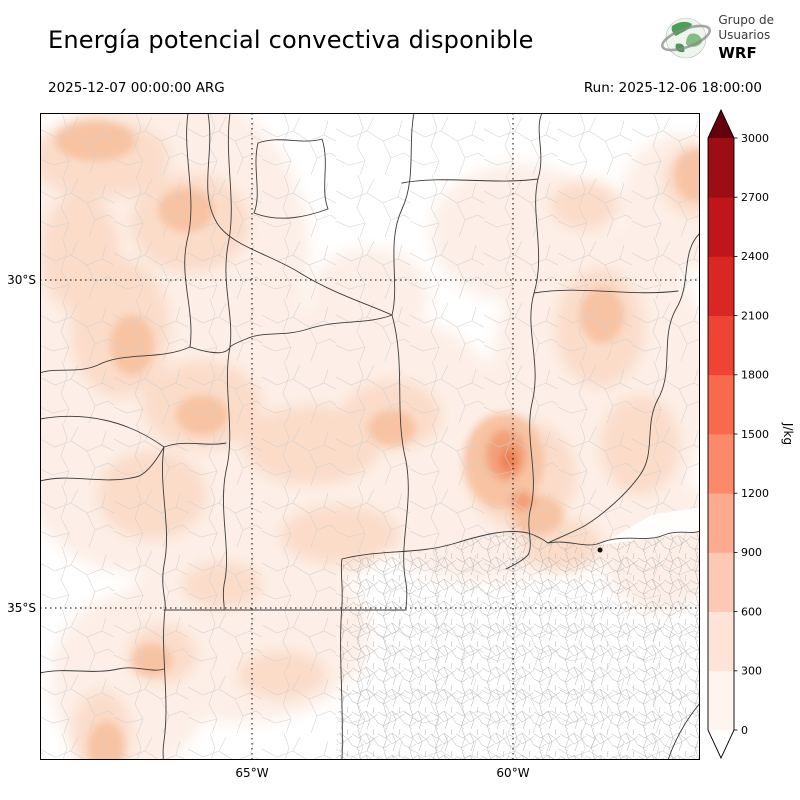 The image size is (800, 800). What do you see at coordinates (751, 611) in the screenshot?
I see `colorbar-tick-label: 600` at bounding box center [751, 611].